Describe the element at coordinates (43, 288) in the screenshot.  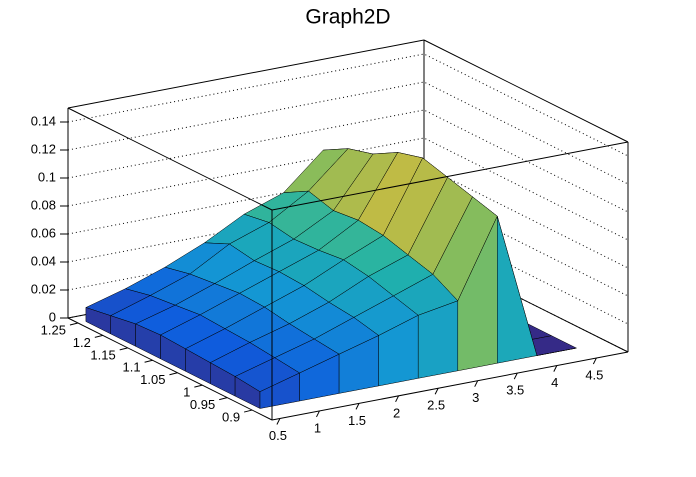
I see `z-tick-label: 0.02` at that location.